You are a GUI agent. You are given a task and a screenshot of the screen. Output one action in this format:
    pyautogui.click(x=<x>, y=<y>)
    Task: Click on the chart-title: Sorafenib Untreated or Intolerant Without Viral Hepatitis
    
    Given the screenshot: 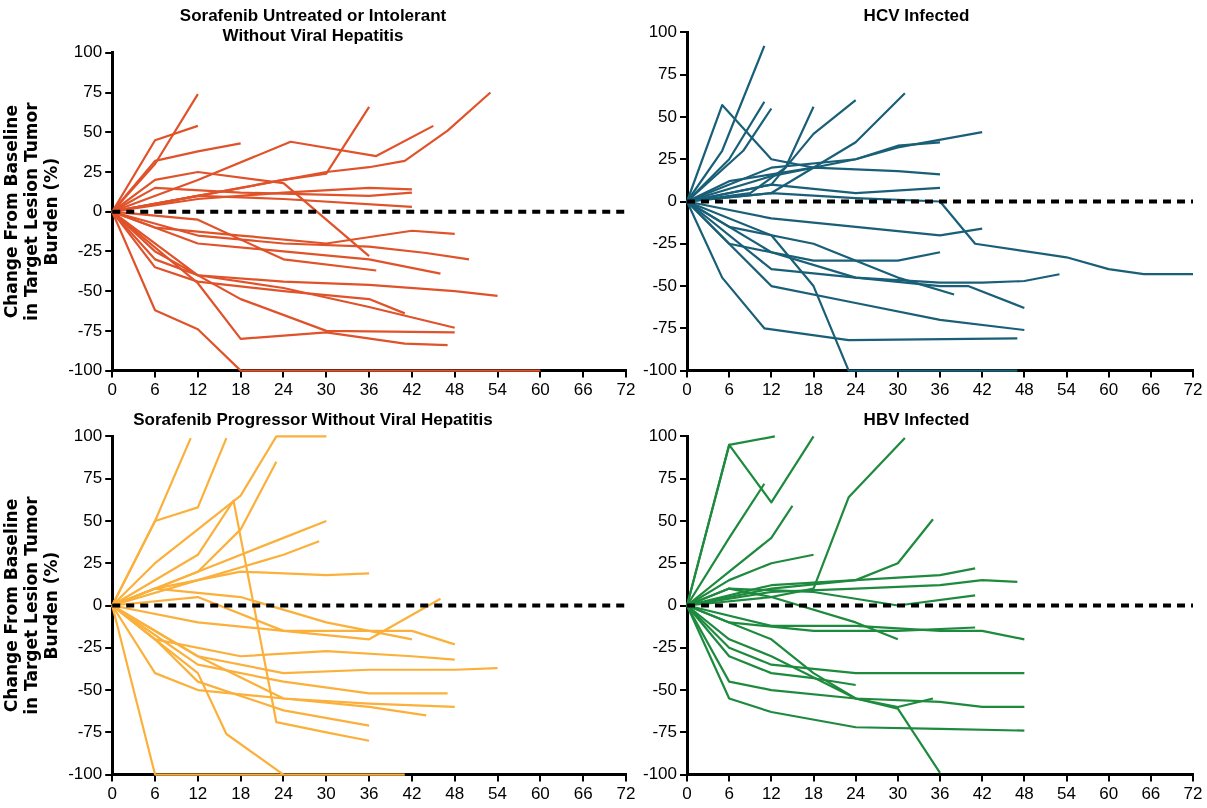 What is the action you would take?
    pyautogui.click(x=313, y=25)
    